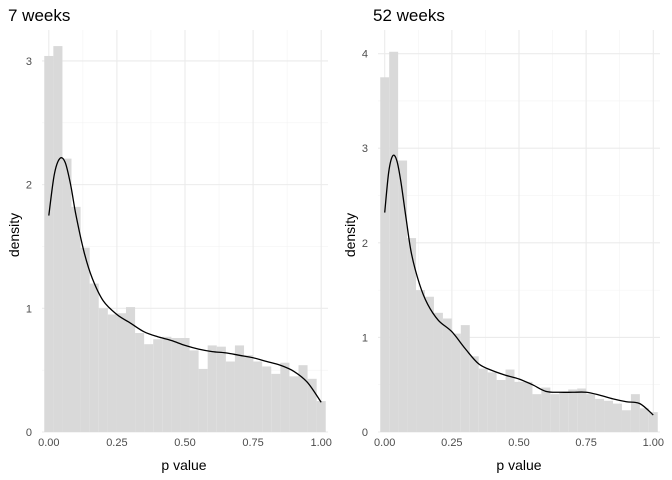 The height and width of the screenshot is (480, 672). Describe the element at coordinates (29, 247) in the screenshot. I see `y-tick-labels: 0 1 2 3` at that location.